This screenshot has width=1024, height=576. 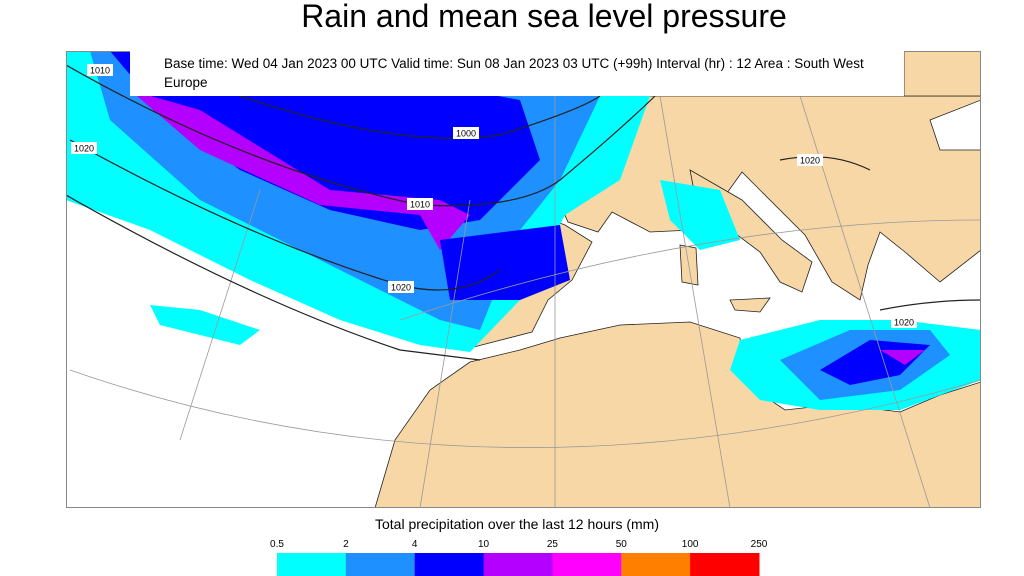 I want to click on isobar-label: 1000, so click(x=466, y=134).